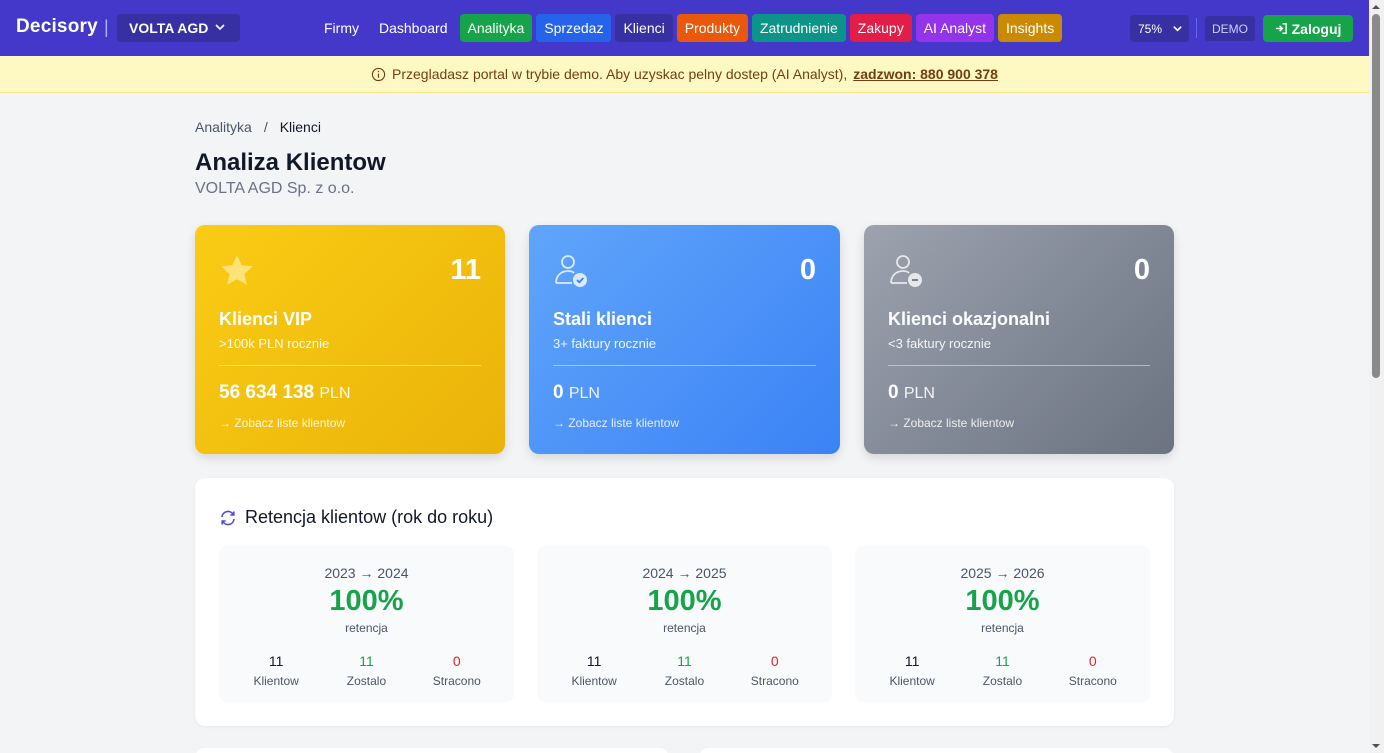 The image size is (1384, 753). I want to click on nav-link-klienci: Klienci, so click(644, 28).